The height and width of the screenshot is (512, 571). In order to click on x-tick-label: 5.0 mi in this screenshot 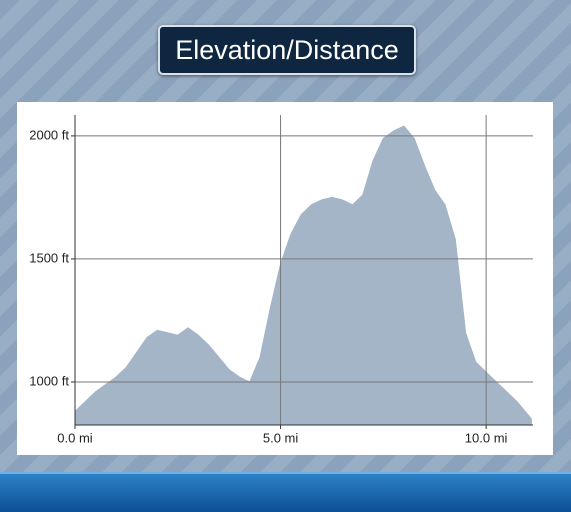, I will do `click(281, 437)`.